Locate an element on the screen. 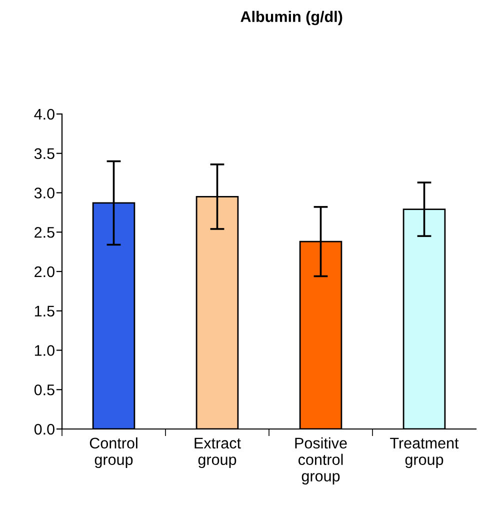  x-tick-label: Extract group is located at coordinates (217, 453).